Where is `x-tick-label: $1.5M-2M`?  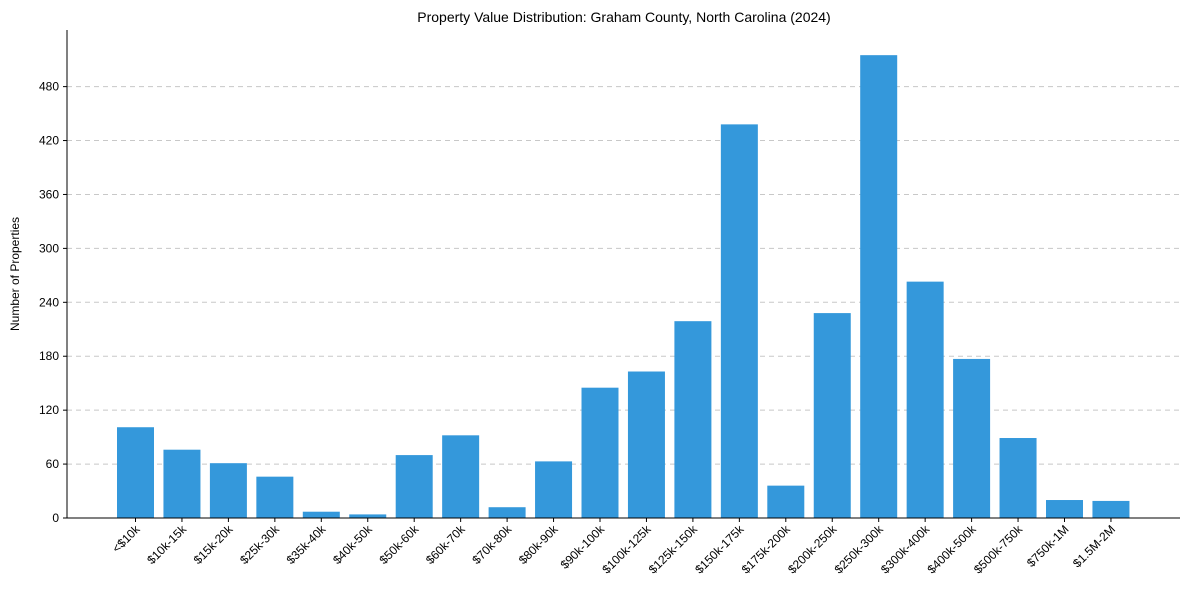
x-tick-label: $1.5M-2M is located at coordinates (1094, 546).